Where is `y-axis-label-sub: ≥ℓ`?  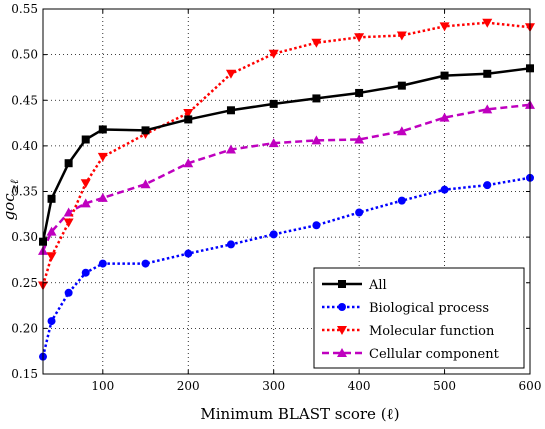
y-axis-label-sub: ≥ℓ is located at coordinates (14, 186).